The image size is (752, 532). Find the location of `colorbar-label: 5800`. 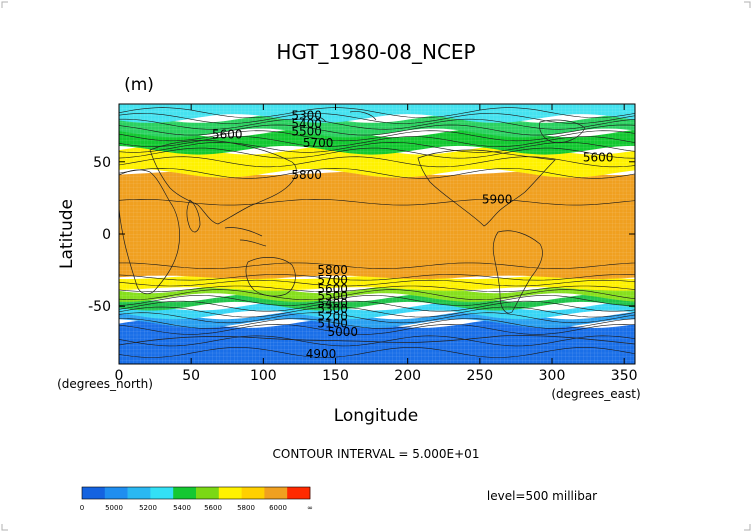

colorbar-label: 5800 is located at coordinates (246, 508).